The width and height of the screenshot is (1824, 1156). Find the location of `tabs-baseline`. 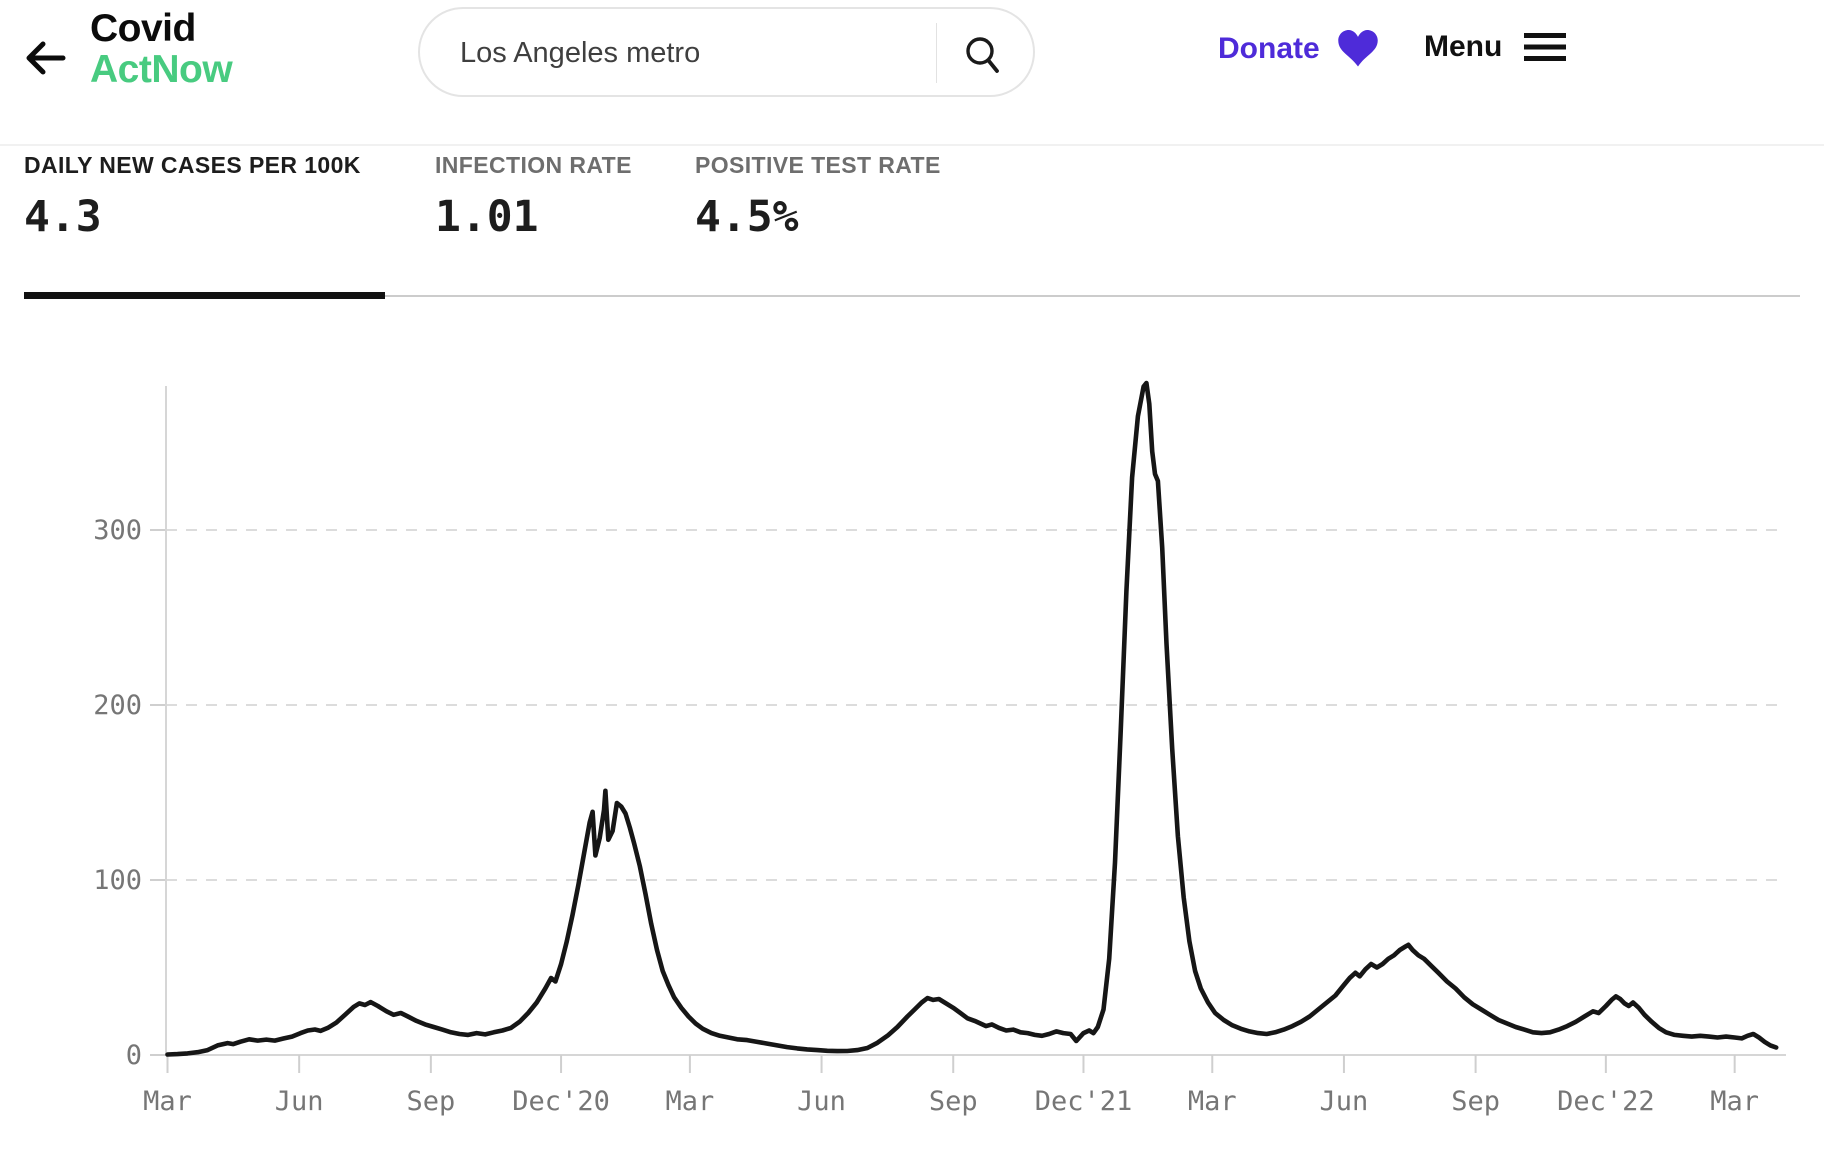

tabs-baseline is located at coordinates (912, 296).